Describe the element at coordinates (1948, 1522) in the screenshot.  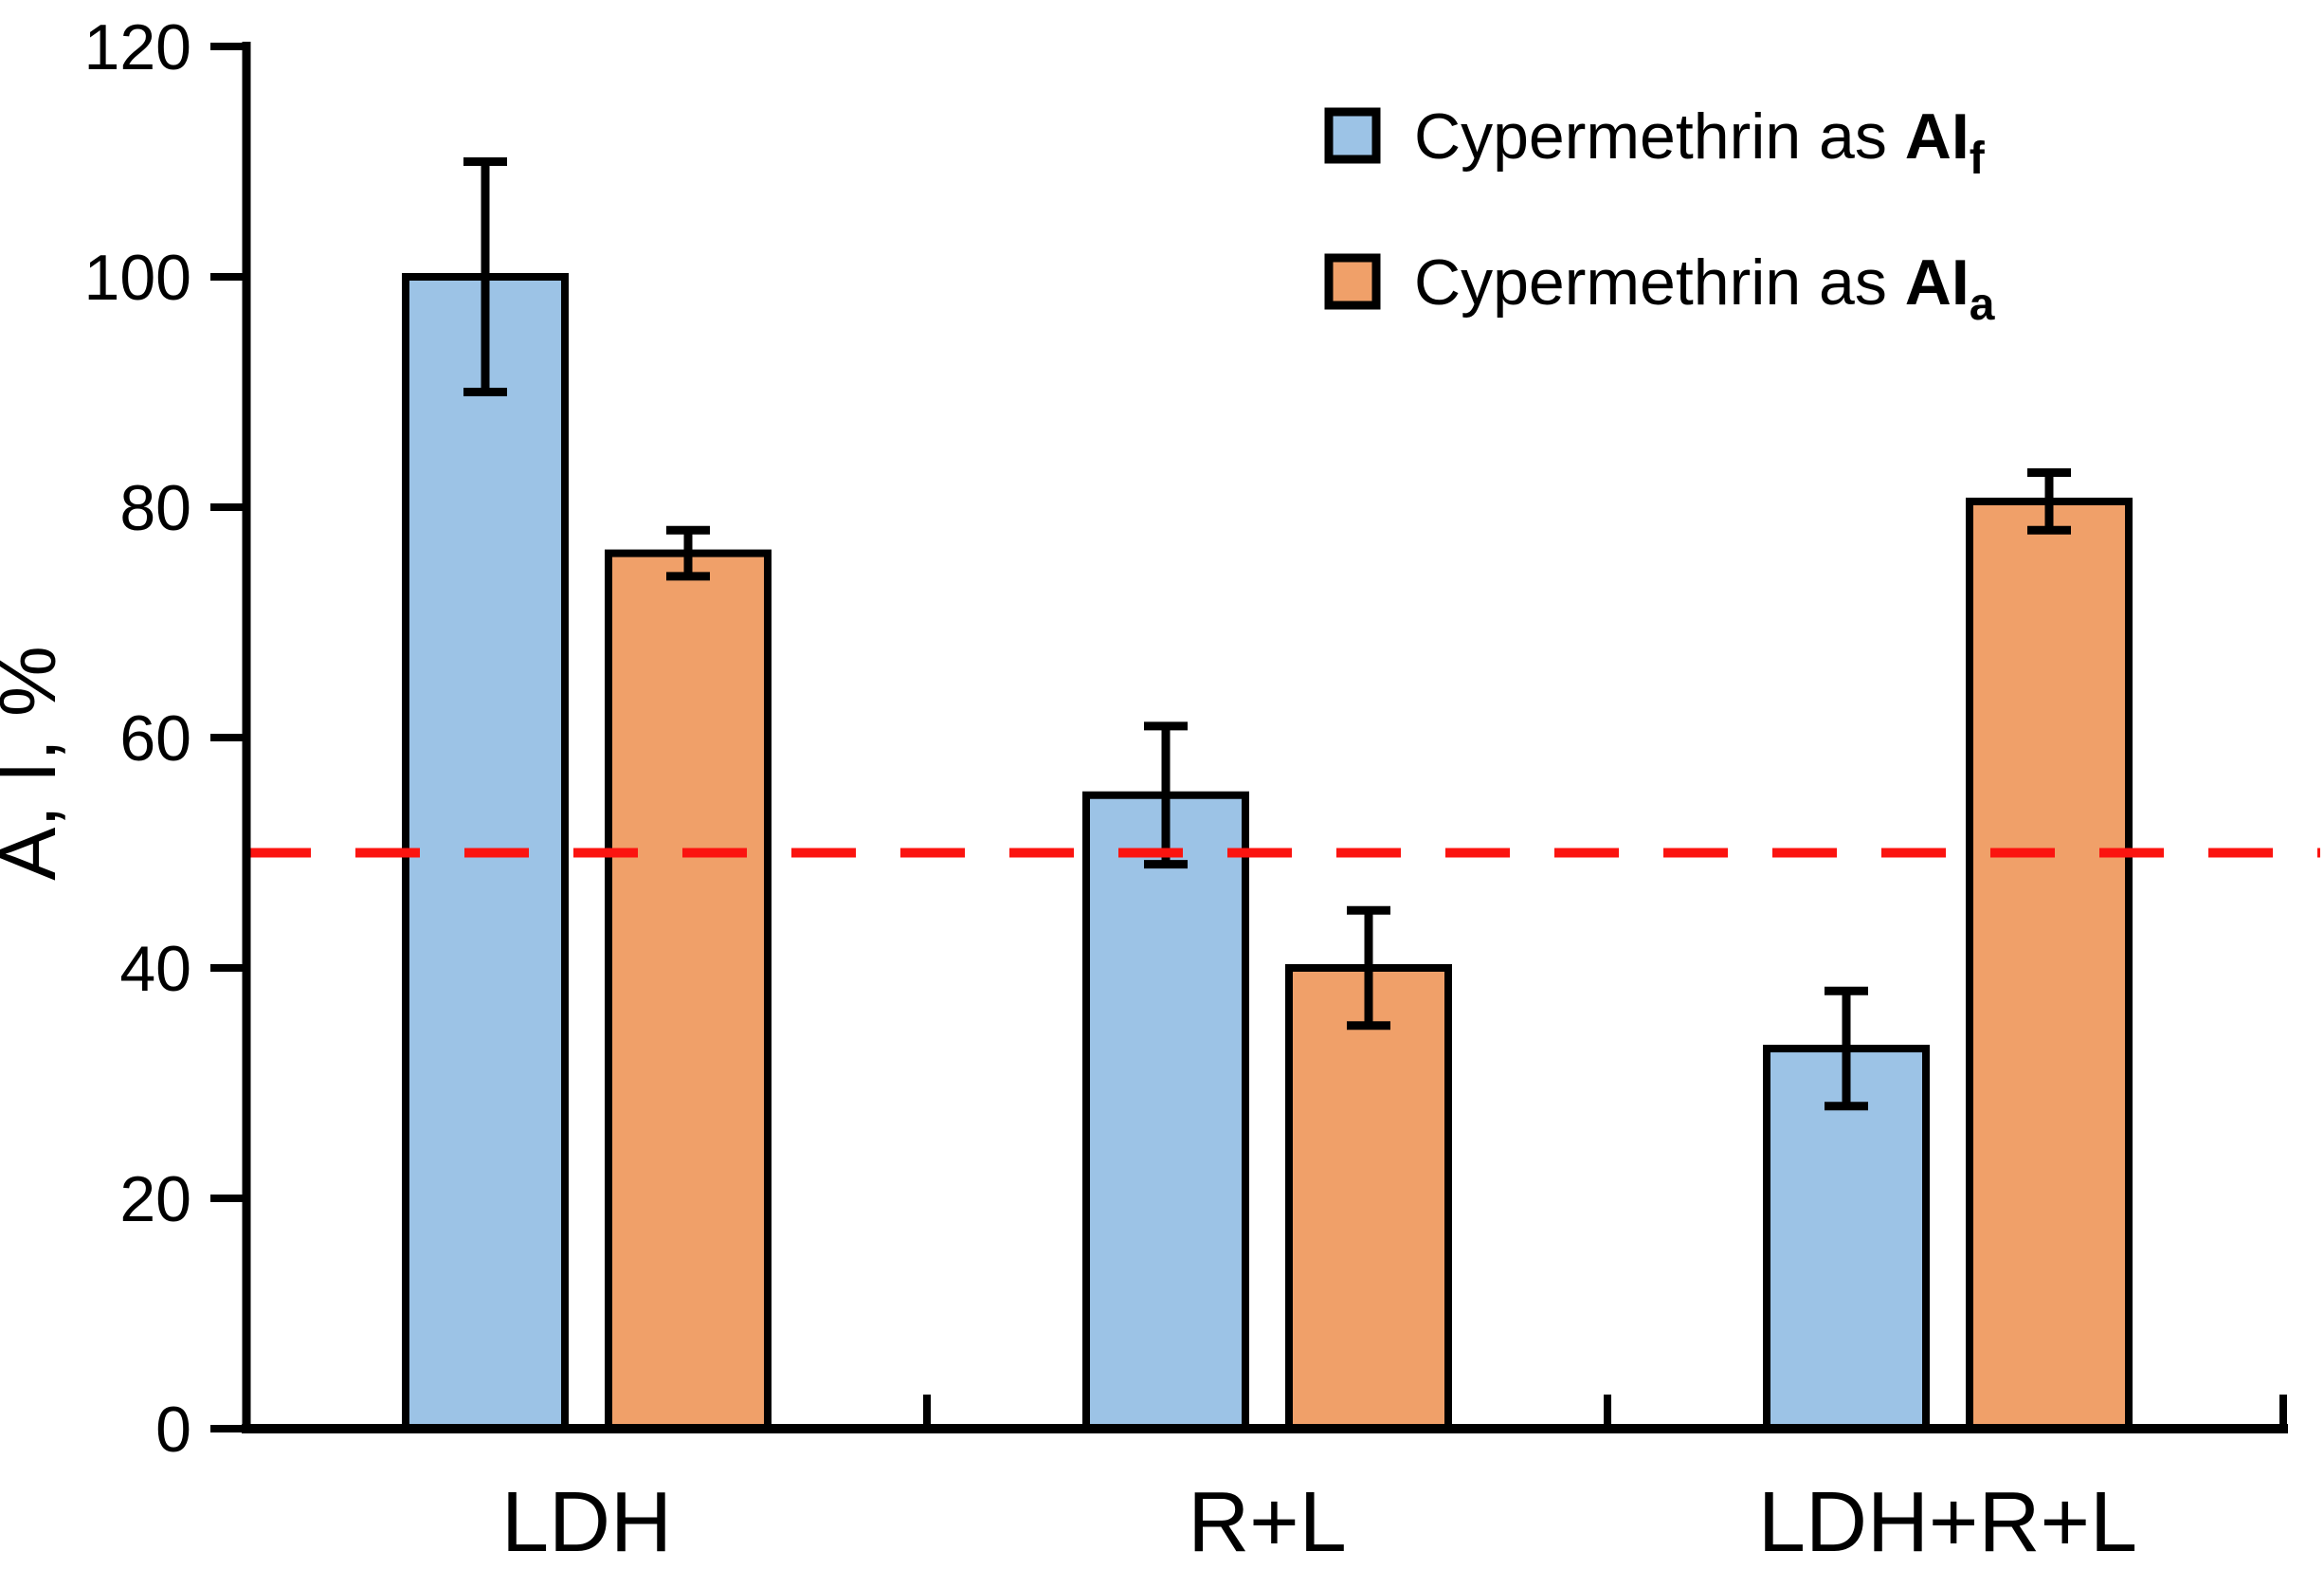
I see `x-category-label: LDH+R+L` at that location.